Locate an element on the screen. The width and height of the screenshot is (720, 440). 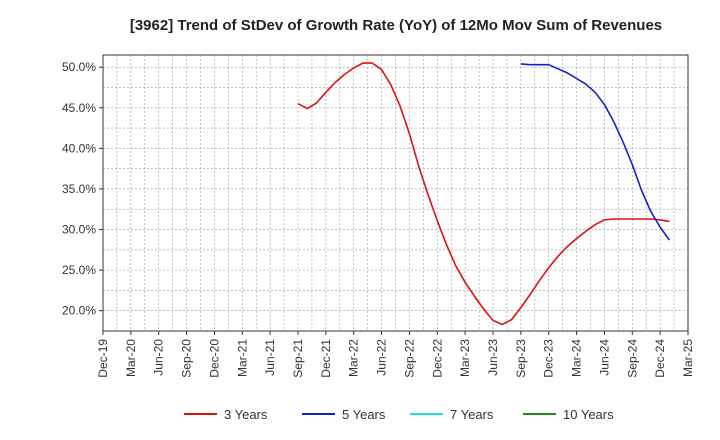
legend-label: 5 Years is located at coordinates (364, 414).